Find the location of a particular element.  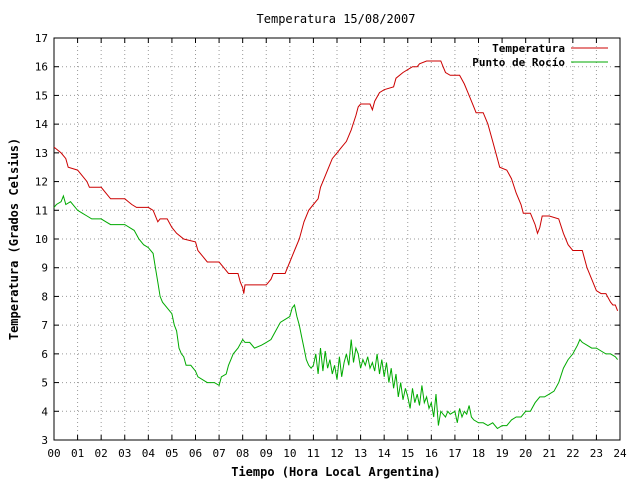

x-tick-label: 05 is located at coordinates (171, 453).